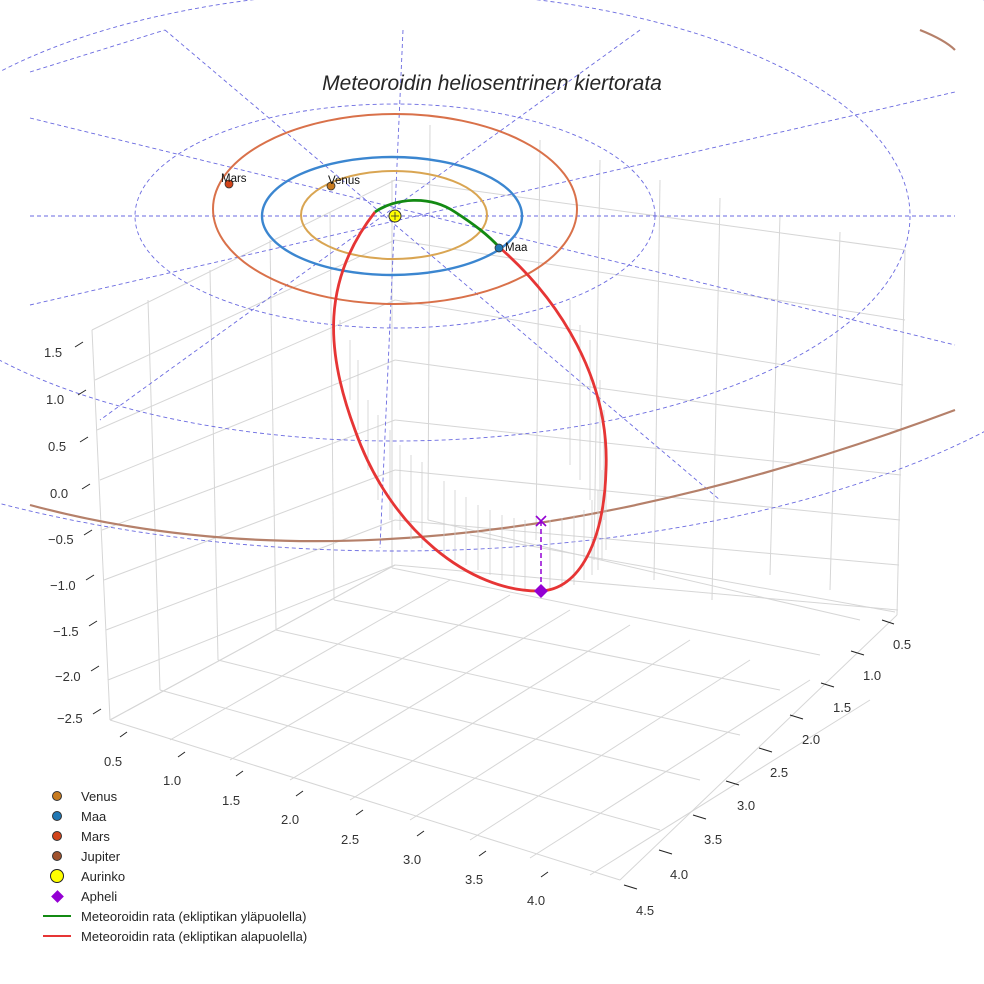  I want to click on venus-orbit, so click(394, 215).